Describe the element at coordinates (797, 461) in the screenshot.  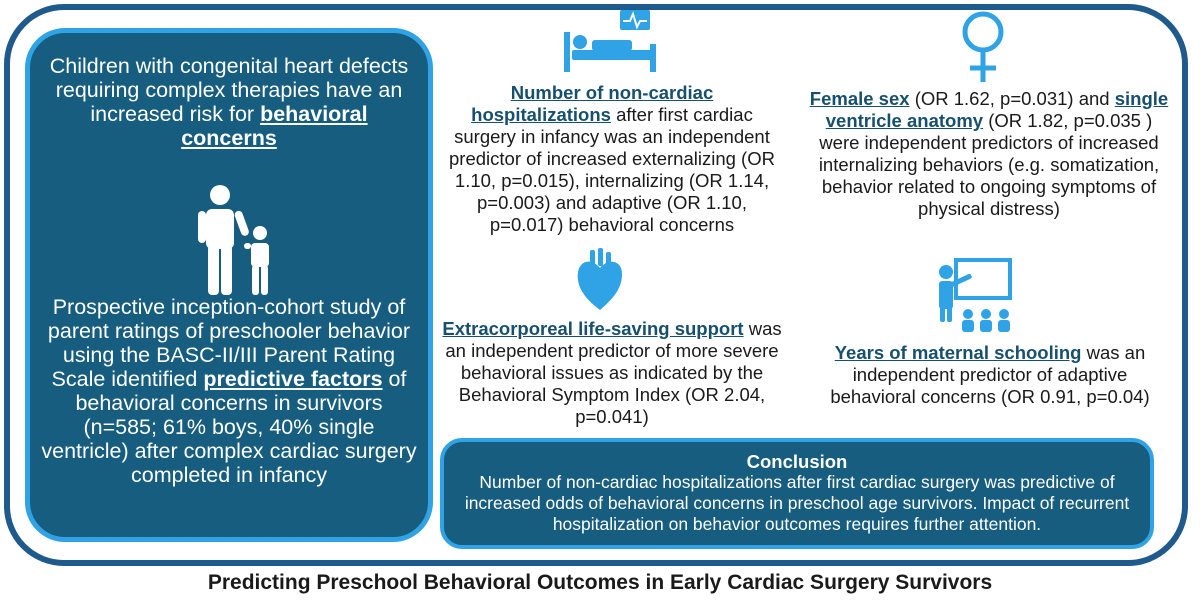
I see `conclusion-title: Conclusion` at that location.